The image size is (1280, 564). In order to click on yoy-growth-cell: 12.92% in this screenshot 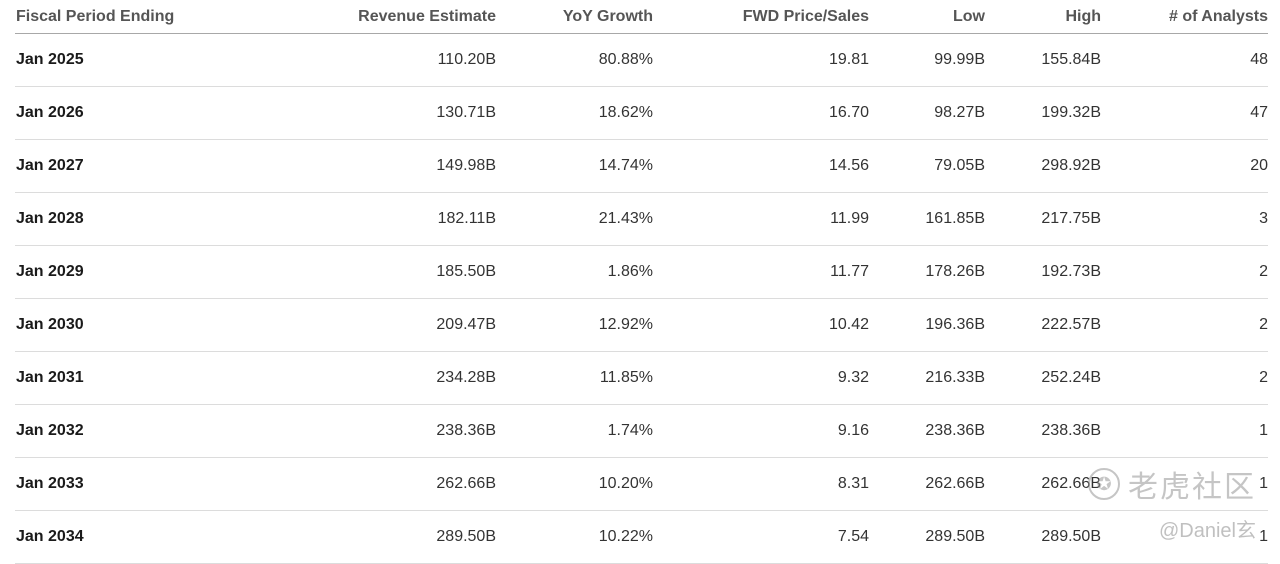, I will do `click(574, 325)`.